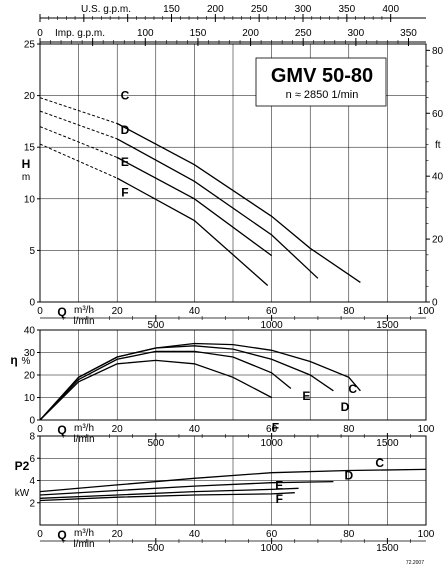 Image resolution: width=448 pixels, height=568 pixels. Describe the element at coordinates (322, 76) in the screenshot. I see `chart-title: GMV 50-80` at that location.